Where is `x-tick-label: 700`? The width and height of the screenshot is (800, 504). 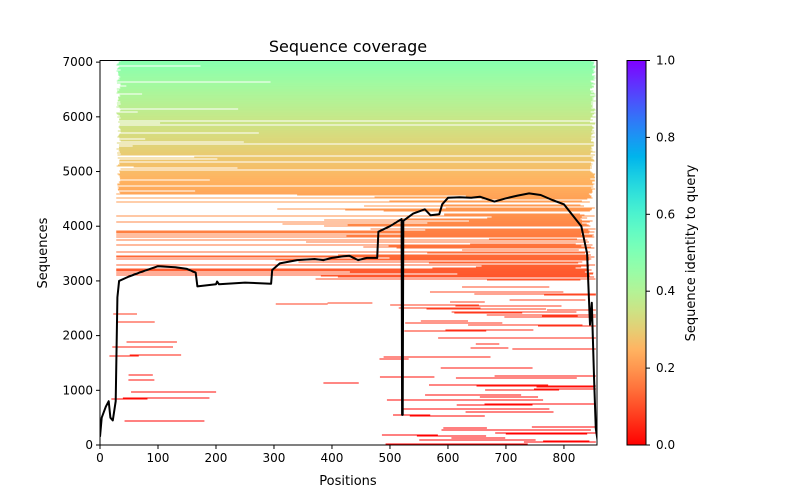
x-tick-label: 700 is located at coordinates (505, 458).